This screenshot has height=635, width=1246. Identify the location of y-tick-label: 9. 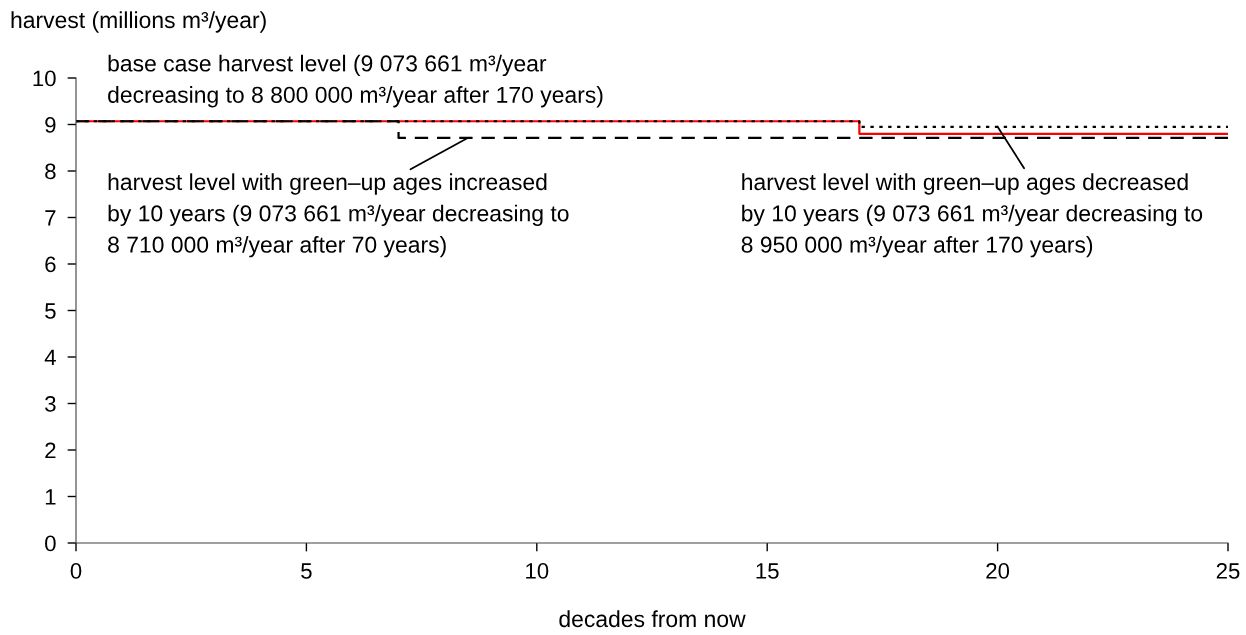
(50, 125).